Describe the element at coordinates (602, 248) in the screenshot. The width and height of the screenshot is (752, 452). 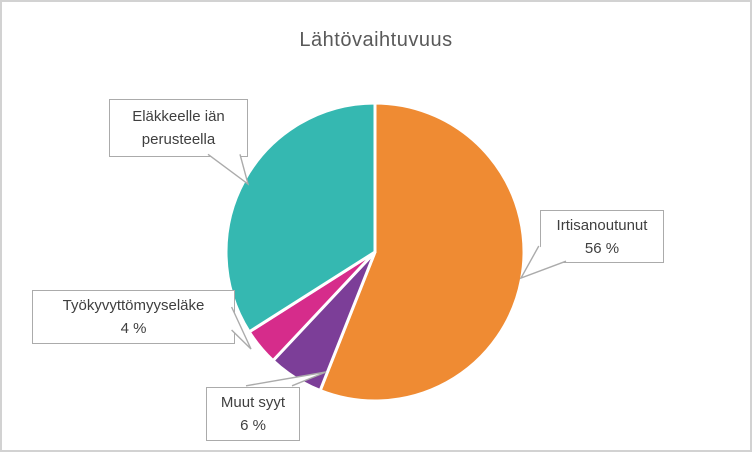
I see `callout-value-line: 56 %` at that location.